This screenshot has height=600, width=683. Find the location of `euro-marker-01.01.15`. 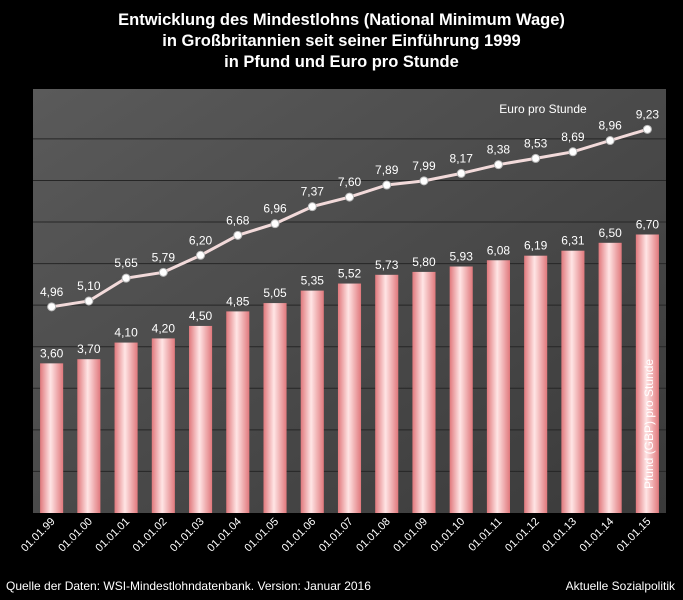

euro-marker-01.01.15 is located at coordinates (647, 129).